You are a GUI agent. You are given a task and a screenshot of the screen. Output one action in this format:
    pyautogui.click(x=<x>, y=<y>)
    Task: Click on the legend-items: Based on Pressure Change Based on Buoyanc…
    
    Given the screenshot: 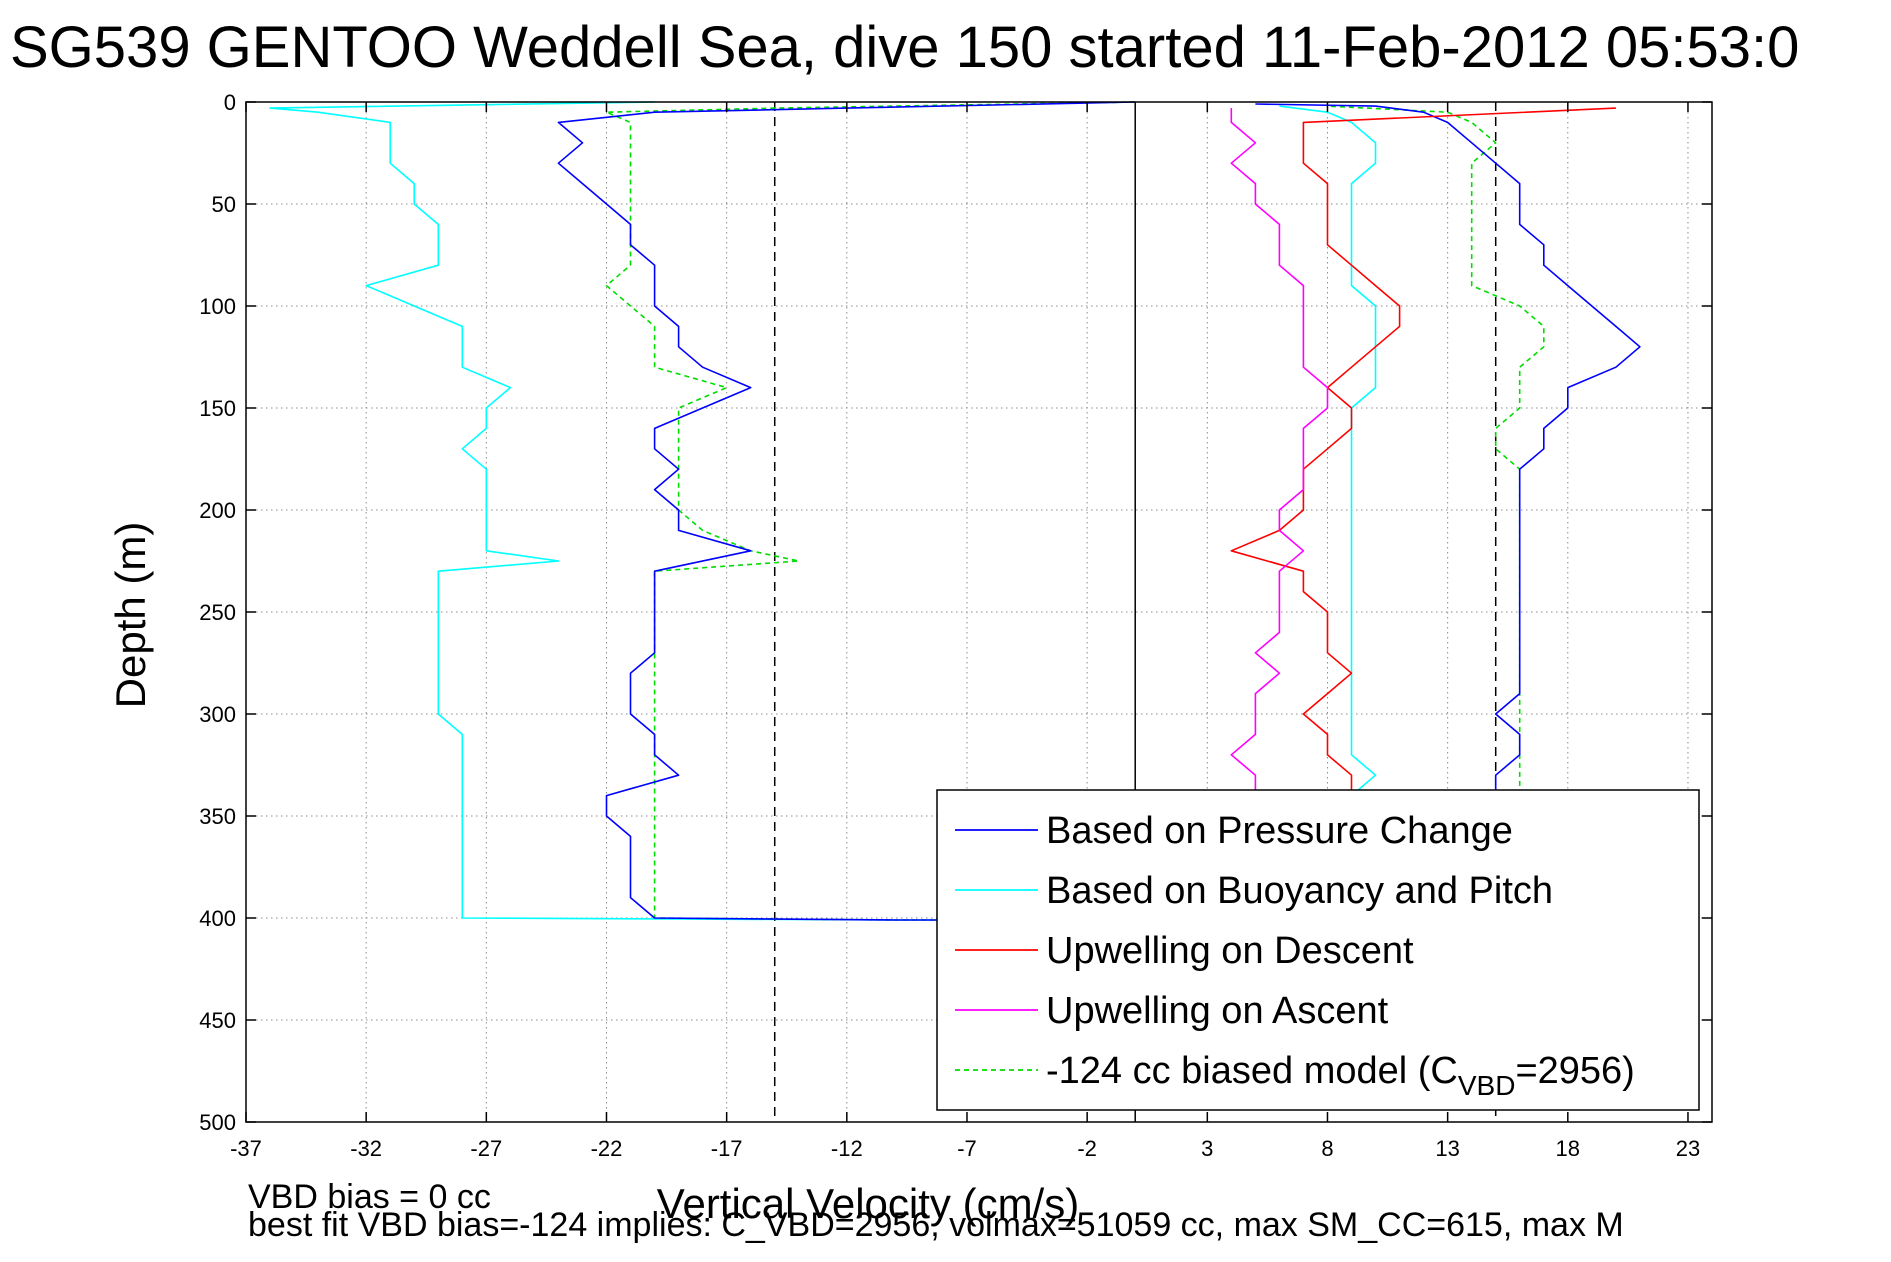 What is the action you would take?
    pyautogui.click(x=1295, y=955)
    